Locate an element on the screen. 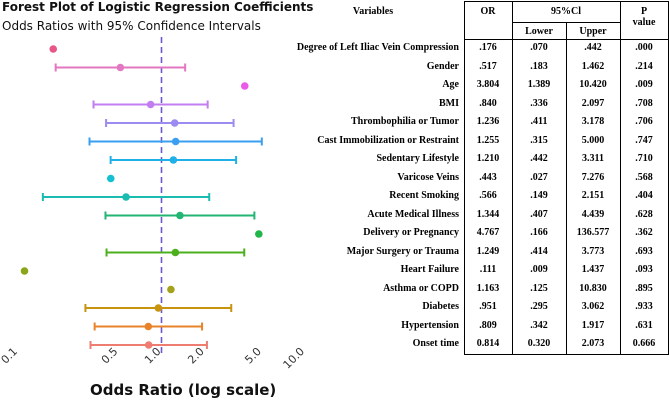 Image resolution: width=669 pixels, height=402 pixels. variable-label: Diabetes is located at coordinates (440, 306).